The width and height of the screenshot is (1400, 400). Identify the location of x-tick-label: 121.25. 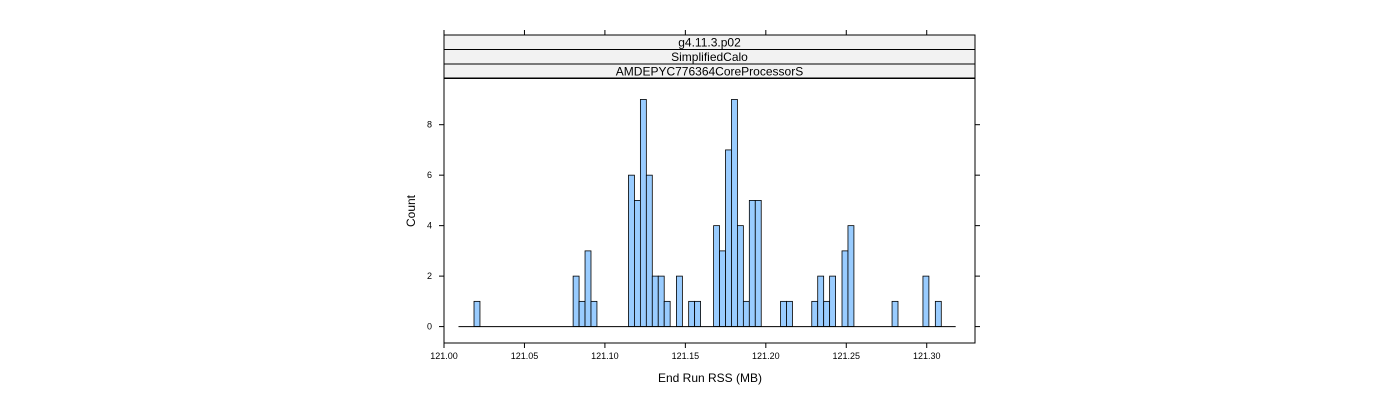
(847, 356).